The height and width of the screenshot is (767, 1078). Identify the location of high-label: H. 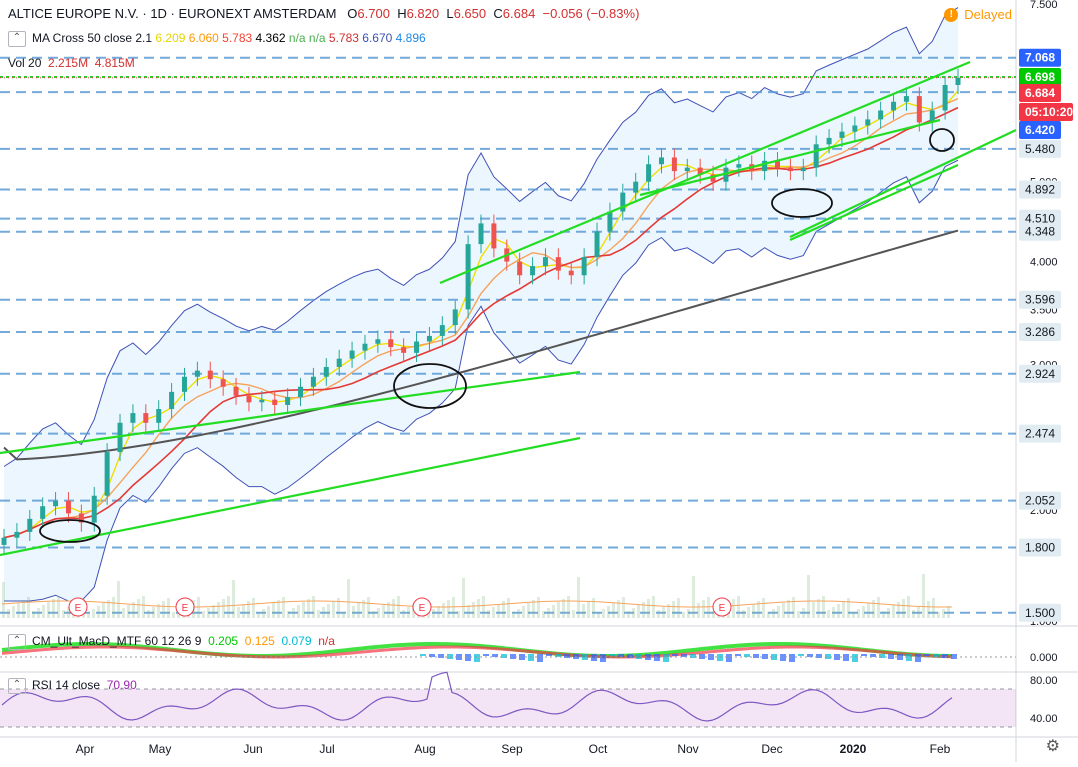
(402, 13).